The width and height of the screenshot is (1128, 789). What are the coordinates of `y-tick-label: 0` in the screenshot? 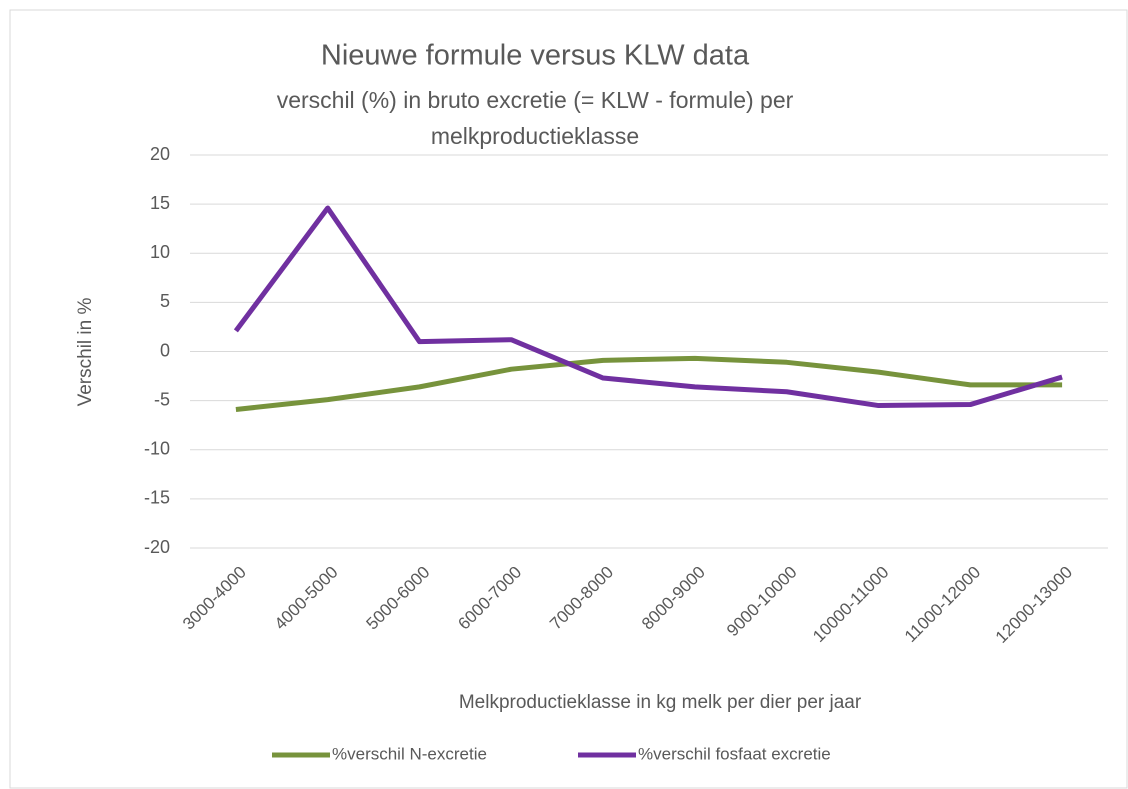 It's located at (165, 350).